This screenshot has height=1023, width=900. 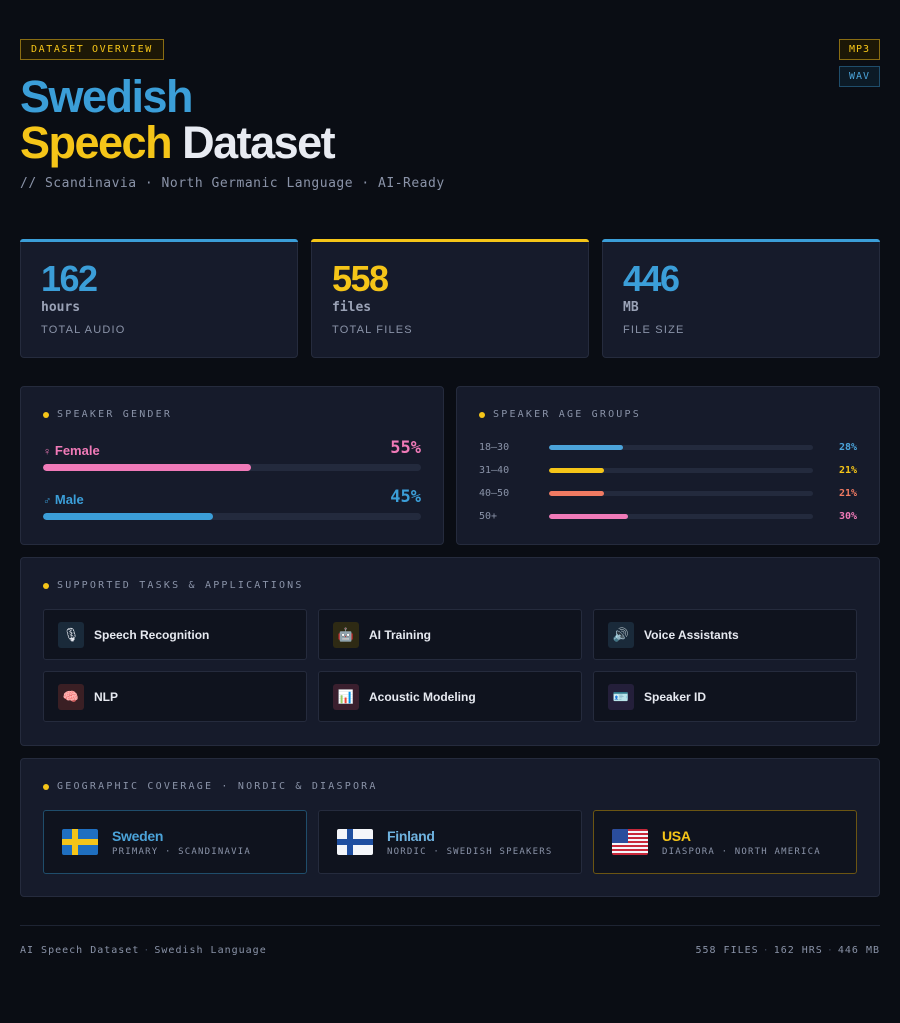 What do you see at coordinates (621, 634) in the screenshot?
I see `speaker-icon: 🔊` at bounding box center [621, 634].